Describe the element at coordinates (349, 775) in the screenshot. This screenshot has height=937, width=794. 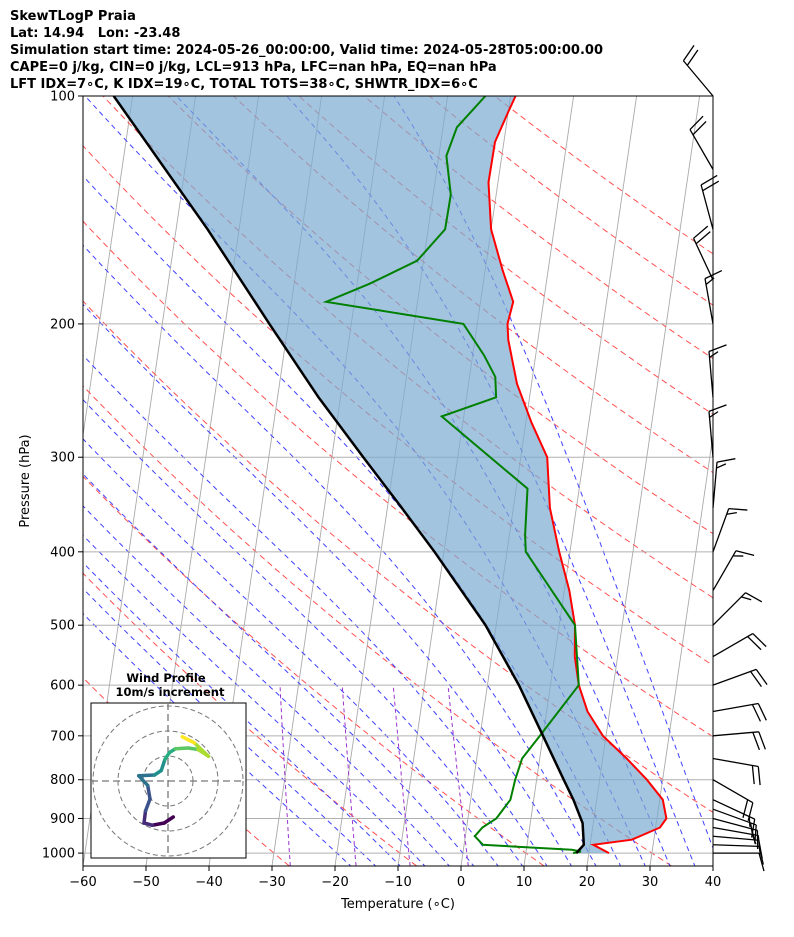
I see `mixing-ratio-line` at that location.